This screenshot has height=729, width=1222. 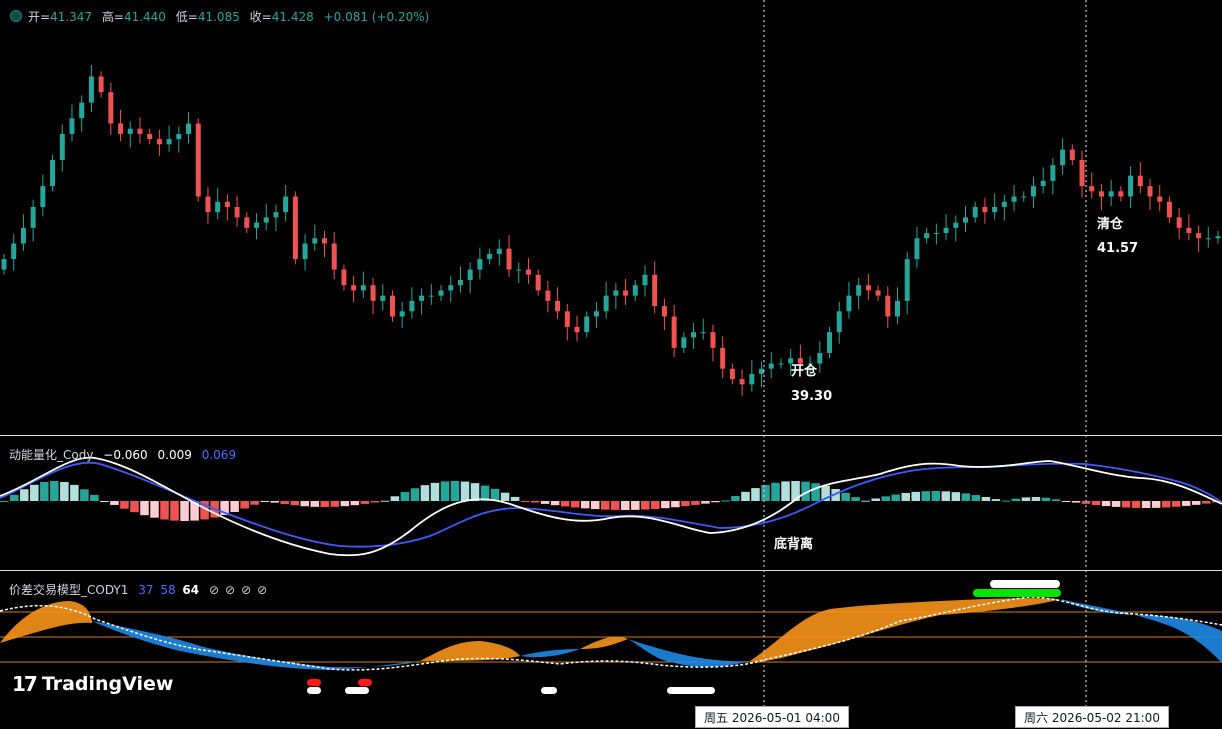 I want to click on tradingview-logo: 17 TradingView, so click(x=92, y=684).